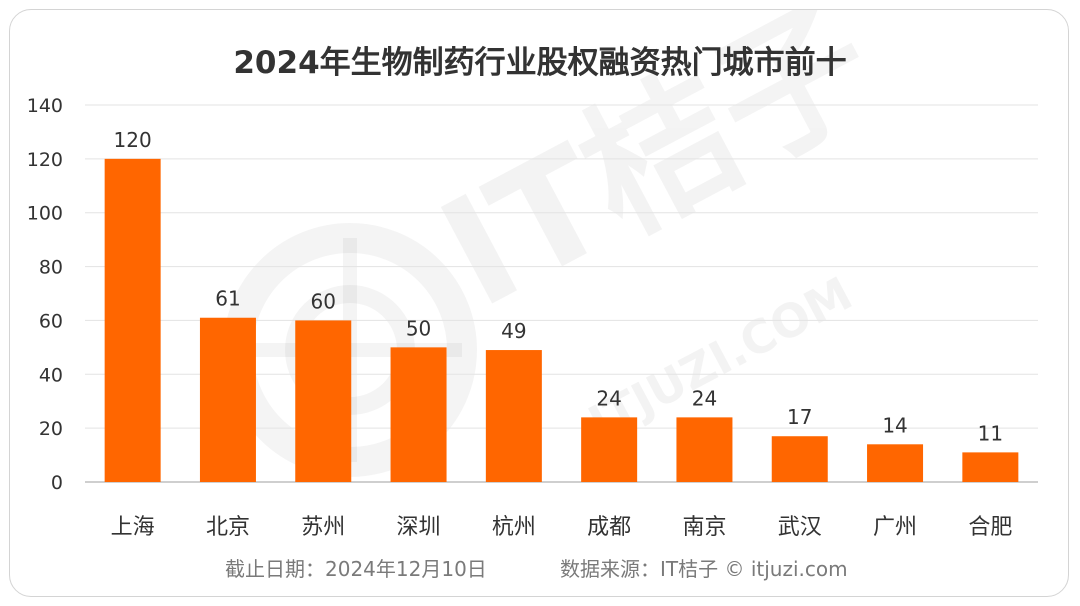 This screenshot has width=1080, height=606. I want to click on data-label: 120, so click(133, 140).